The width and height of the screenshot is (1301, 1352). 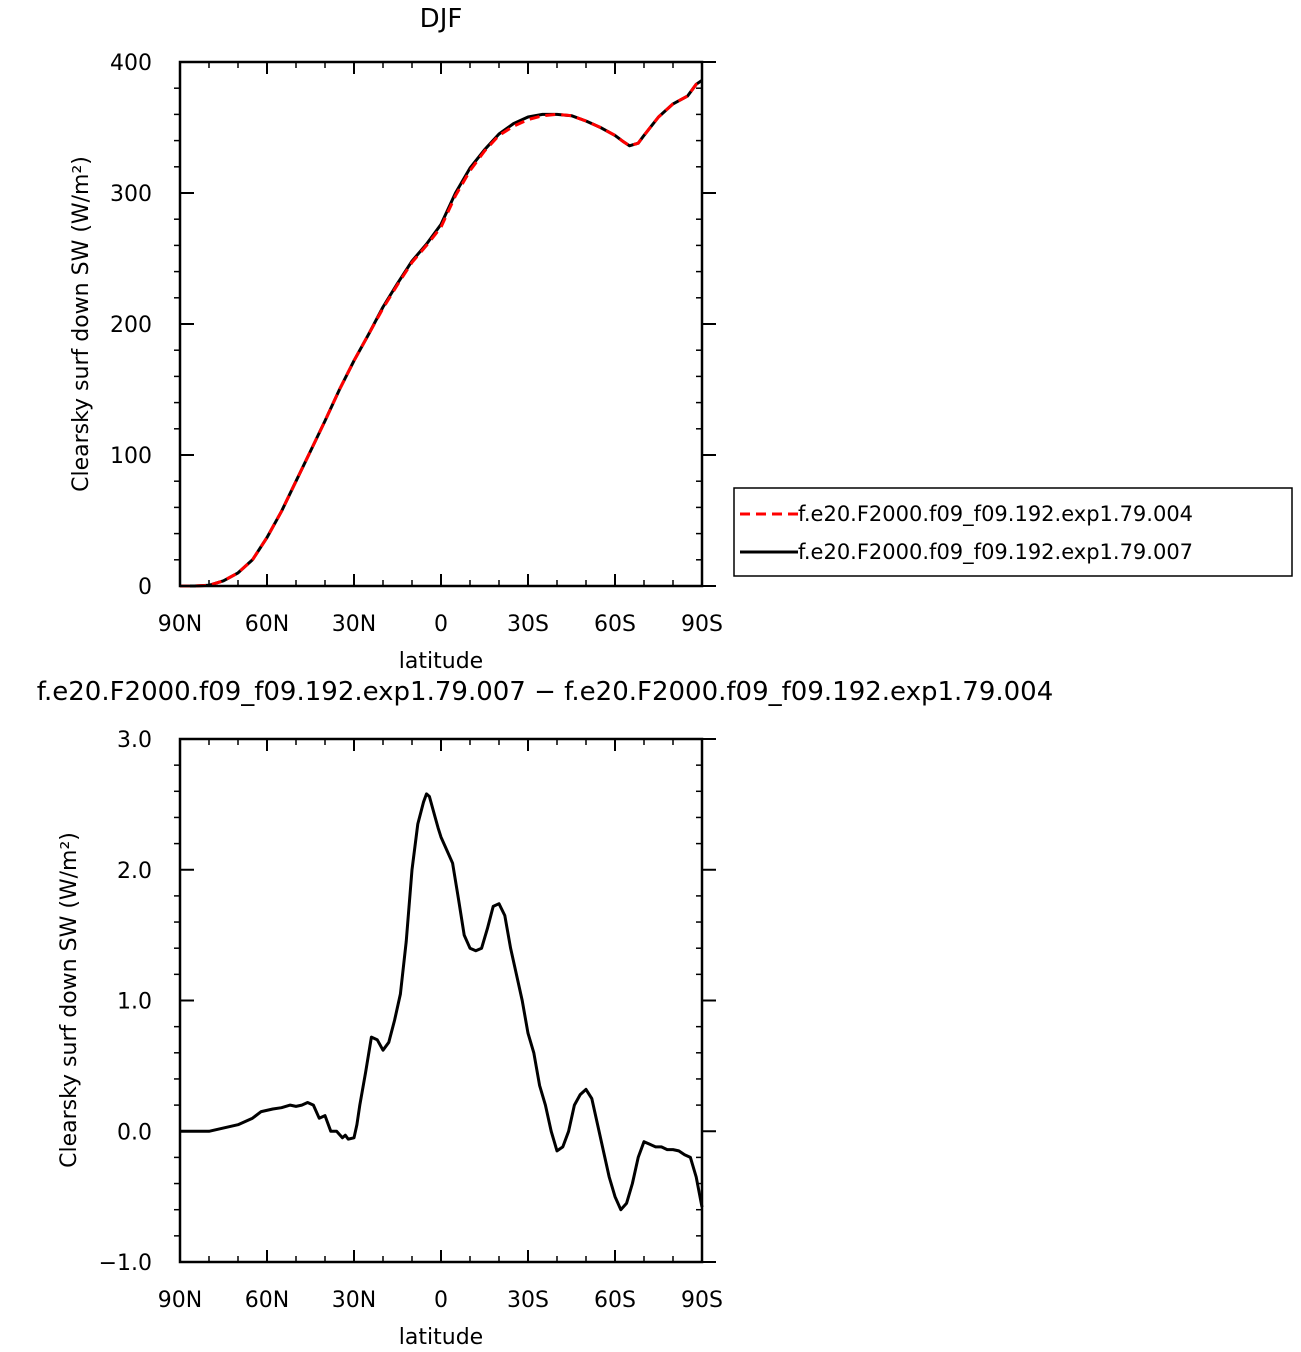 I want to click on bottom-x-tick-label: 90N, so click(x=180, y=1300).